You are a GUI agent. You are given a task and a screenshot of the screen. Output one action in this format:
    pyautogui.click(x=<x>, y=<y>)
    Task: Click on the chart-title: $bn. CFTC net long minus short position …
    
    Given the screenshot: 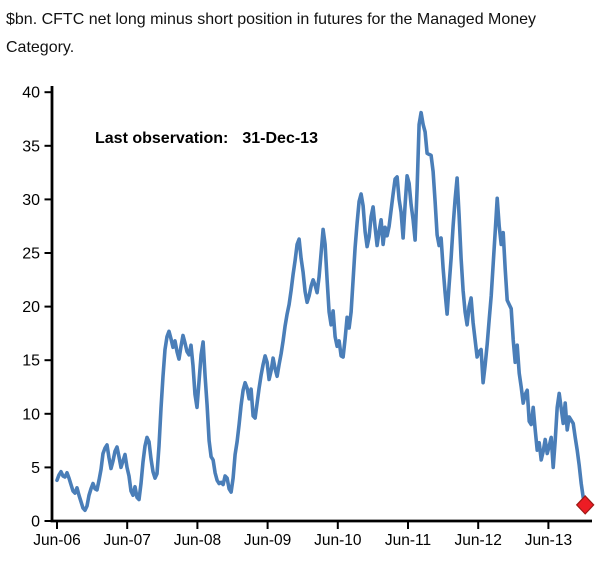 What is the action you would take?
    pyautogui.click(x=302, y=34)
    